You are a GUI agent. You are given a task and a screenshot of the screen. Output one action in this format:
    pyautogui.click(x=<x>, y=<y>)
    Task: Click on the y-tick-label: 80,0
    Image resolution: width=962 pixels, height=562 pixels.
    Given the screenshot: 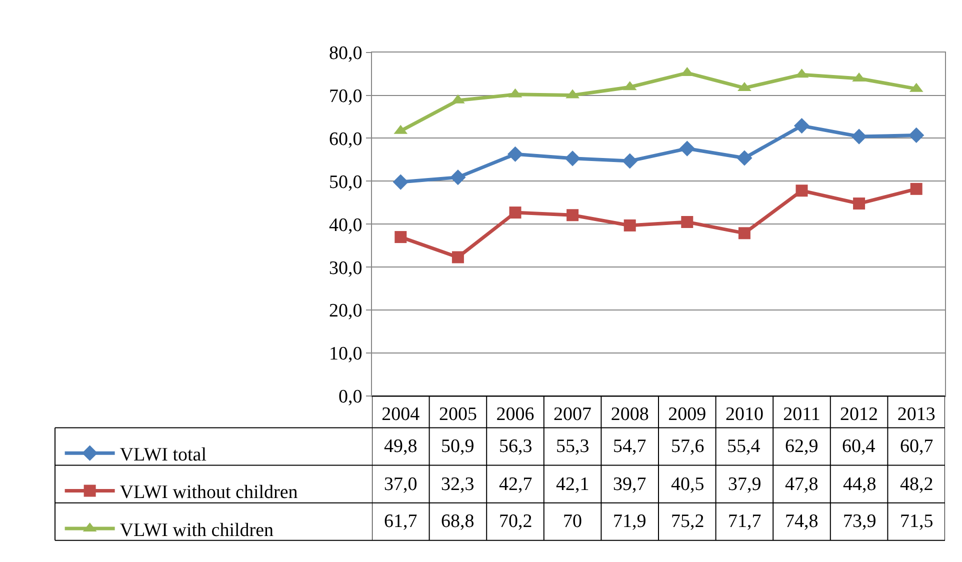 What is the action you would take?
    pyautogui.click(x=345, y=53)
    